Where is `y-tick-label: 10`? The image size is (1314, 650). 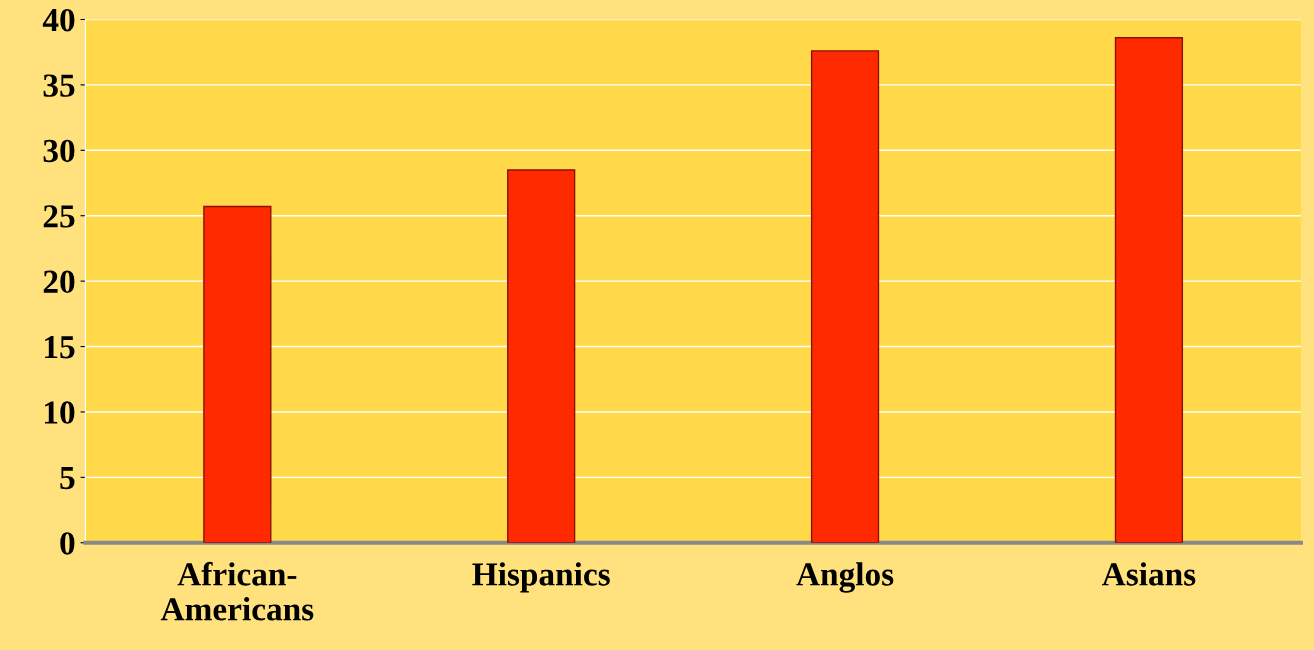
y-tick-label: 10 is located at coordinates (60, 412).